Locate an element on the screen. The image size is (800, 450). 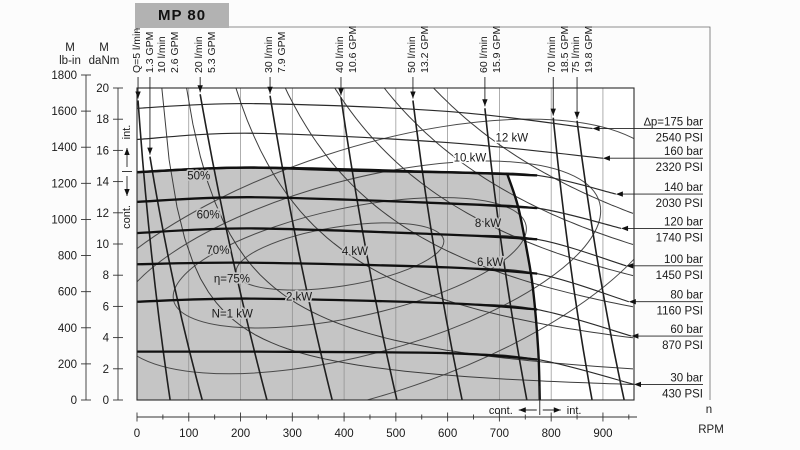
pressure-label-160bar: 160 bar is located at coordinates (683, 152).